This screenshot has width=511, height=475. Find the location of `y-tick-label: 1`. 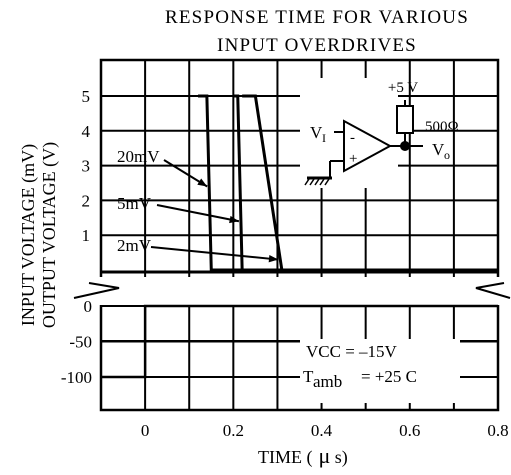

y-tick-label: 1 is located at coordinates (86, 235).